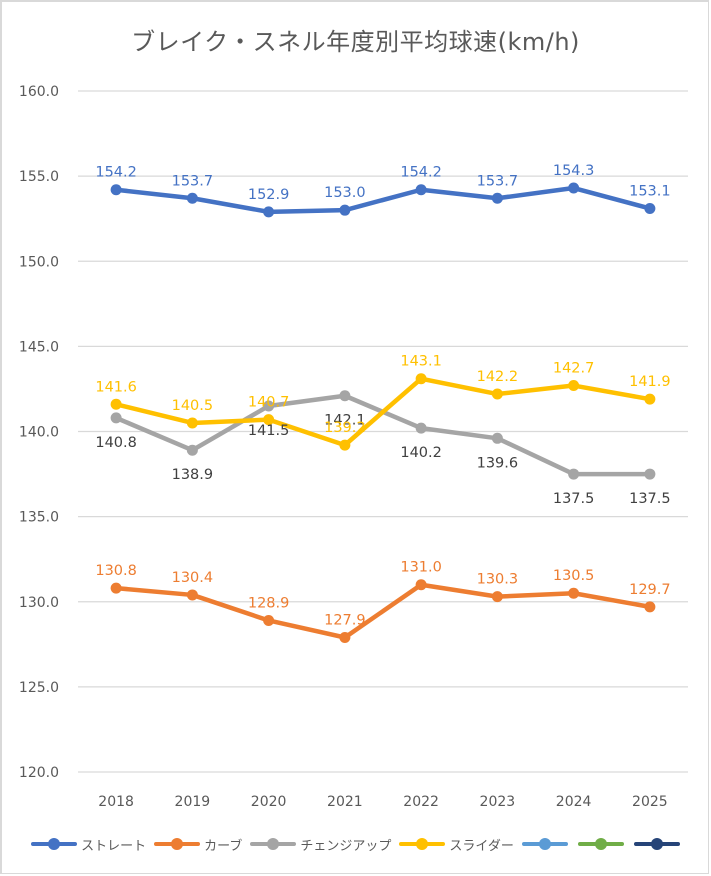 This screenshot has width=711, height=876. What do you see at coordinates (355, 42) in the screenshot?
I see `chart-title: ブレイク・スネル年度別平均球速(km/h)` at bounding box center [355, 42].